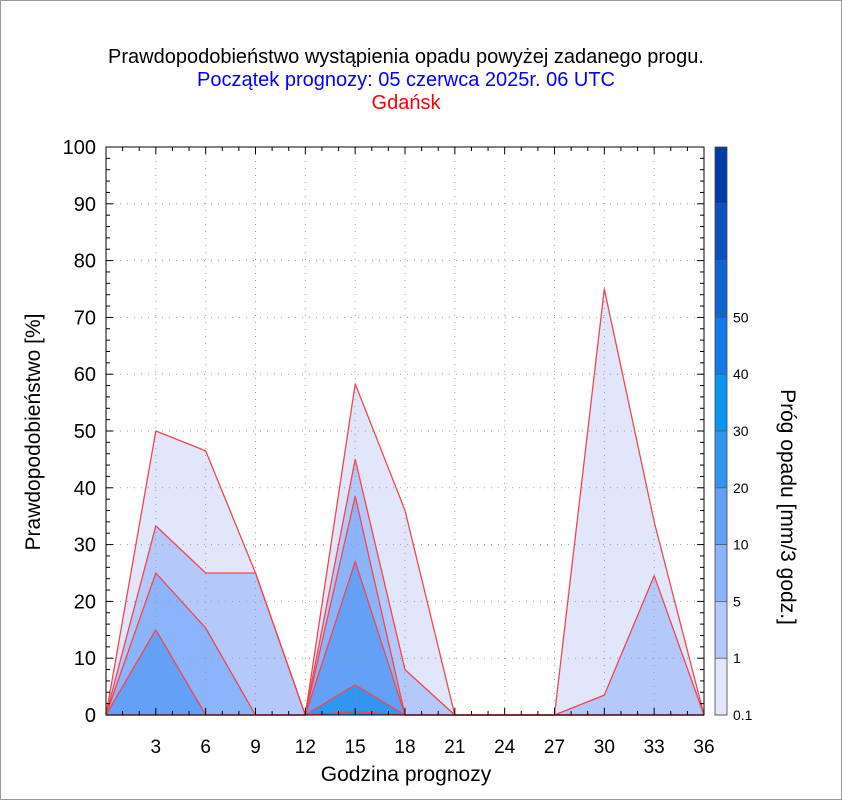 This screenshot has width=842, height=800. Describe the element at coordinates (355, 747) in the screenshot. I see `x-tick-label: 15` at that location.